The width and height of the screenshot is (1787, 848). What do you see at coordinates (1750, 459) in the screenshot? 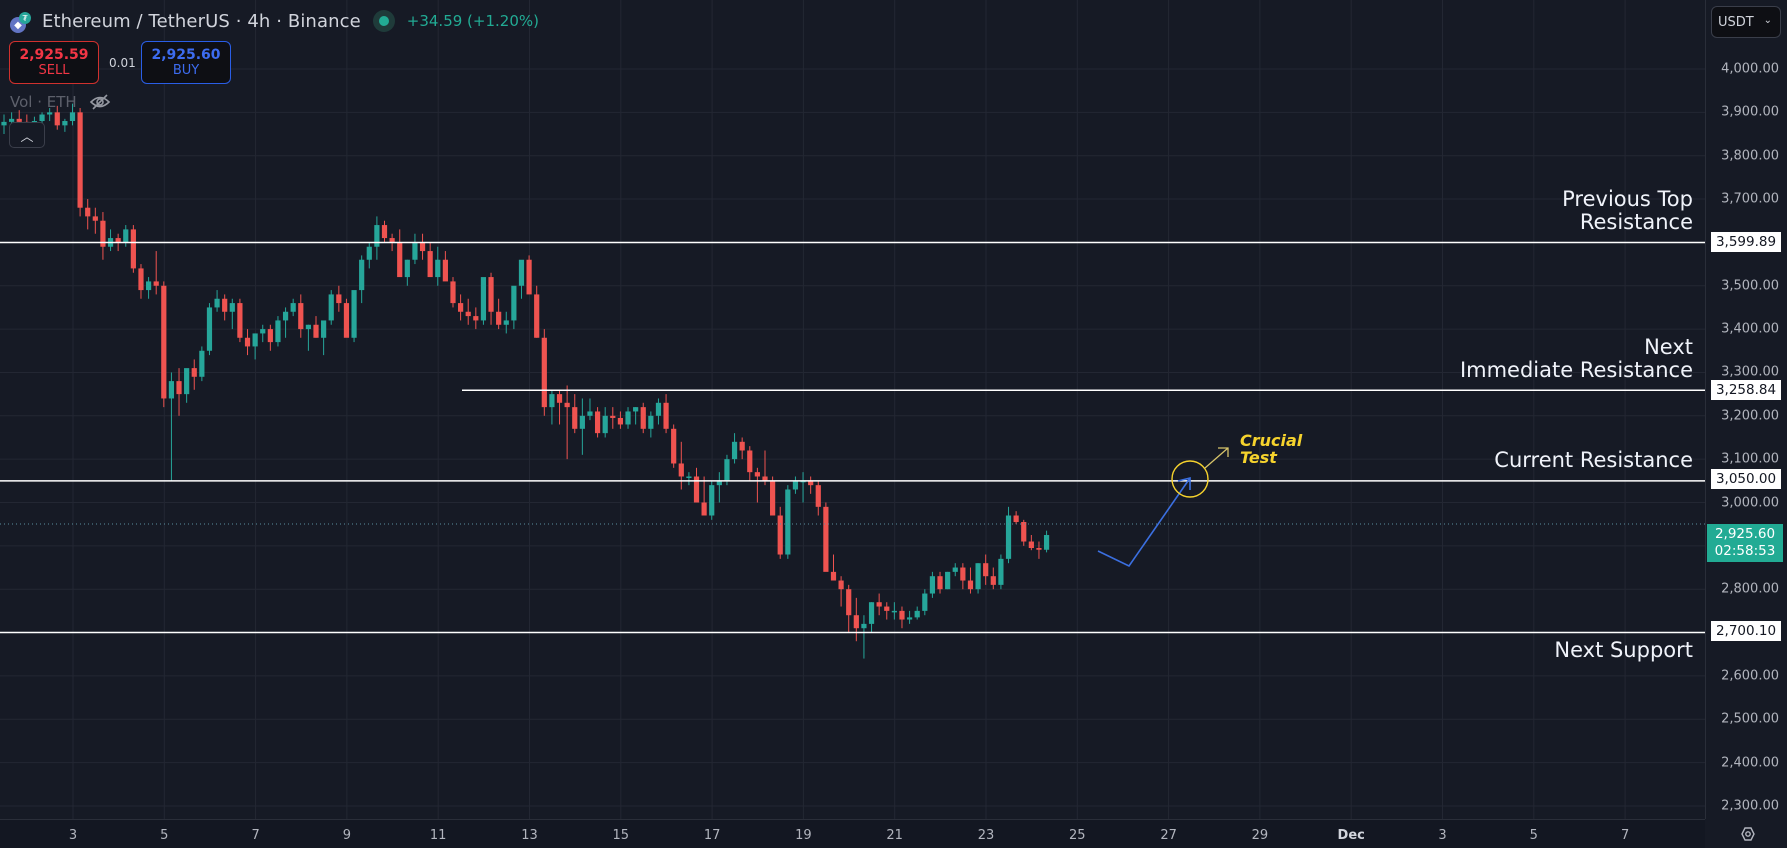
I see `price-tick: 3,100.00` at bounding box center [1750, 459].